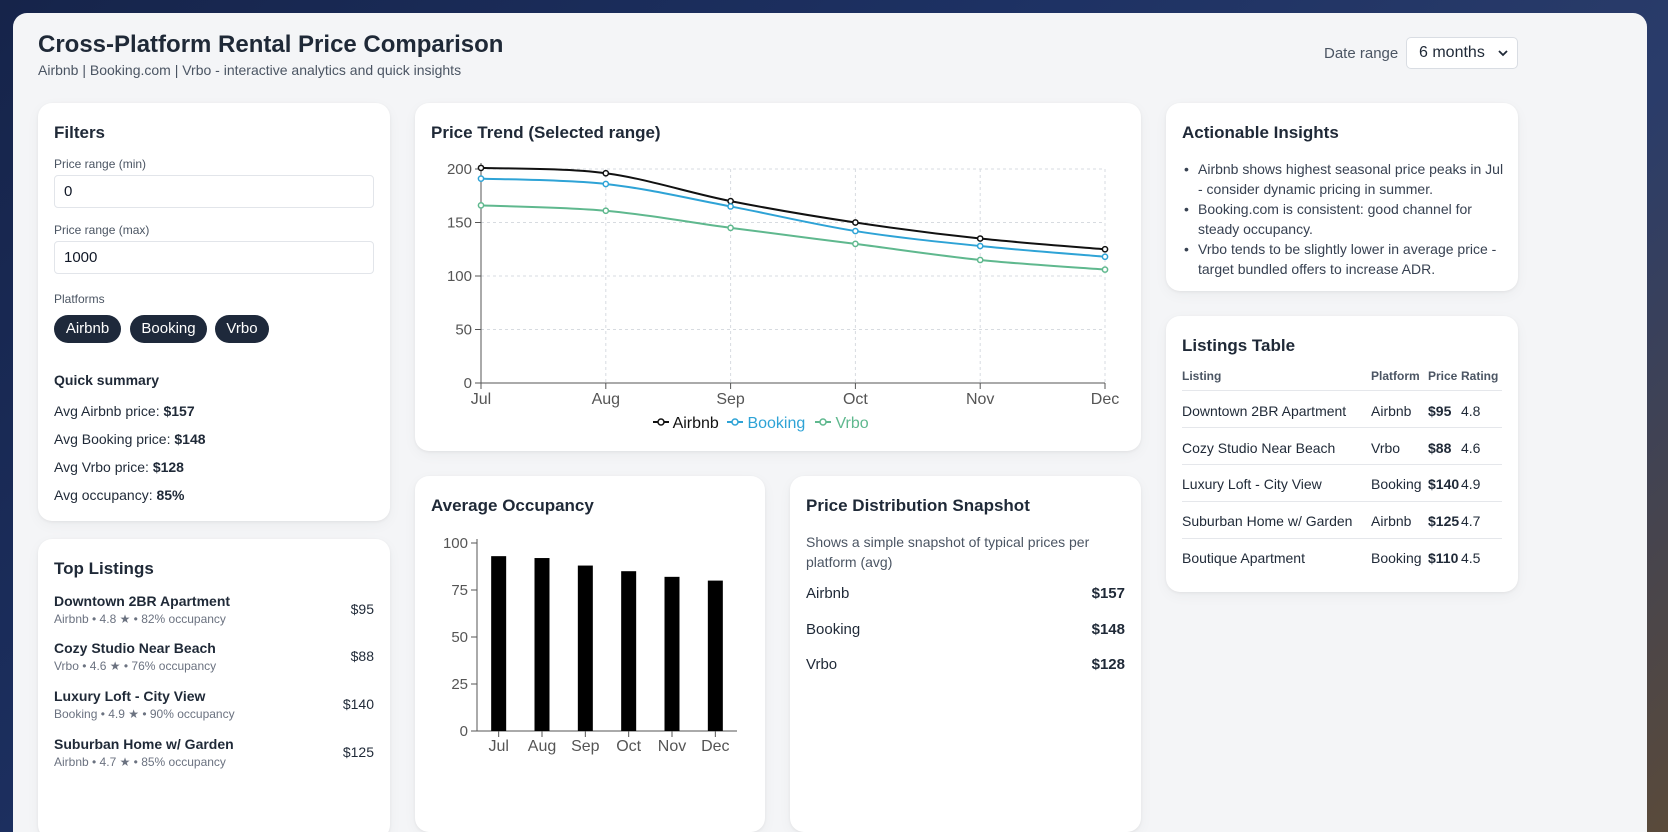  Describe the element at coordinates (459, 223) in the screenshot. I see `y-tick-label: 150` at that location.